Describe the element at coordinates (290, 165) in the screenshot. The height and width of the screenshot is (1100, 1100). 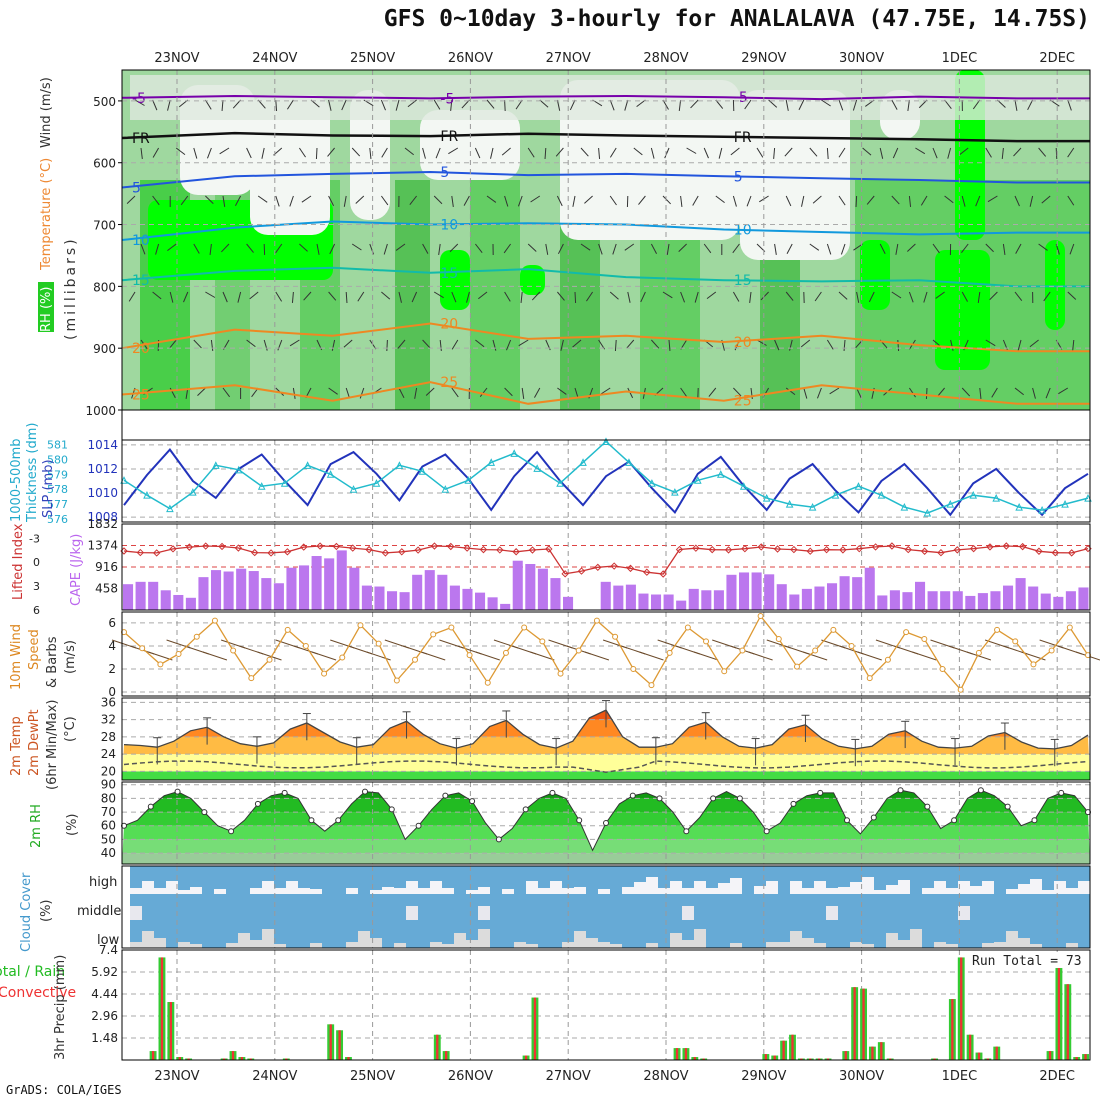
I see `rh-dry-region` at that location.